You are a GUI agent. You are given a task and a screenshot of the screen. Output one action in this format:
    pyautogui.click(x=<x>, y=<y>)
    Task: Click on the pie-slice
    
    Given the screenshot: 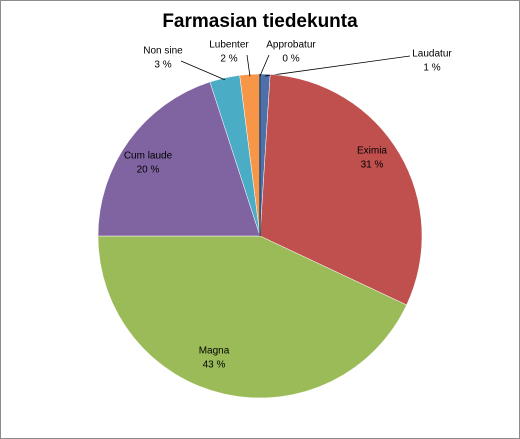 What is the action you would take?
    pyautogui.click(x=179, y=159)
    